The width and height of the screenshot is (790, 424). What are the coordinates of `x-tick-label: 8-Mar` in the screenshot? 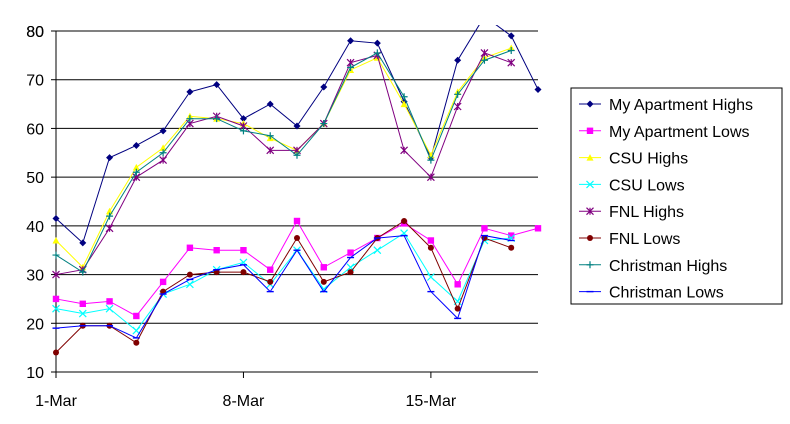 It's located at (244, 401).